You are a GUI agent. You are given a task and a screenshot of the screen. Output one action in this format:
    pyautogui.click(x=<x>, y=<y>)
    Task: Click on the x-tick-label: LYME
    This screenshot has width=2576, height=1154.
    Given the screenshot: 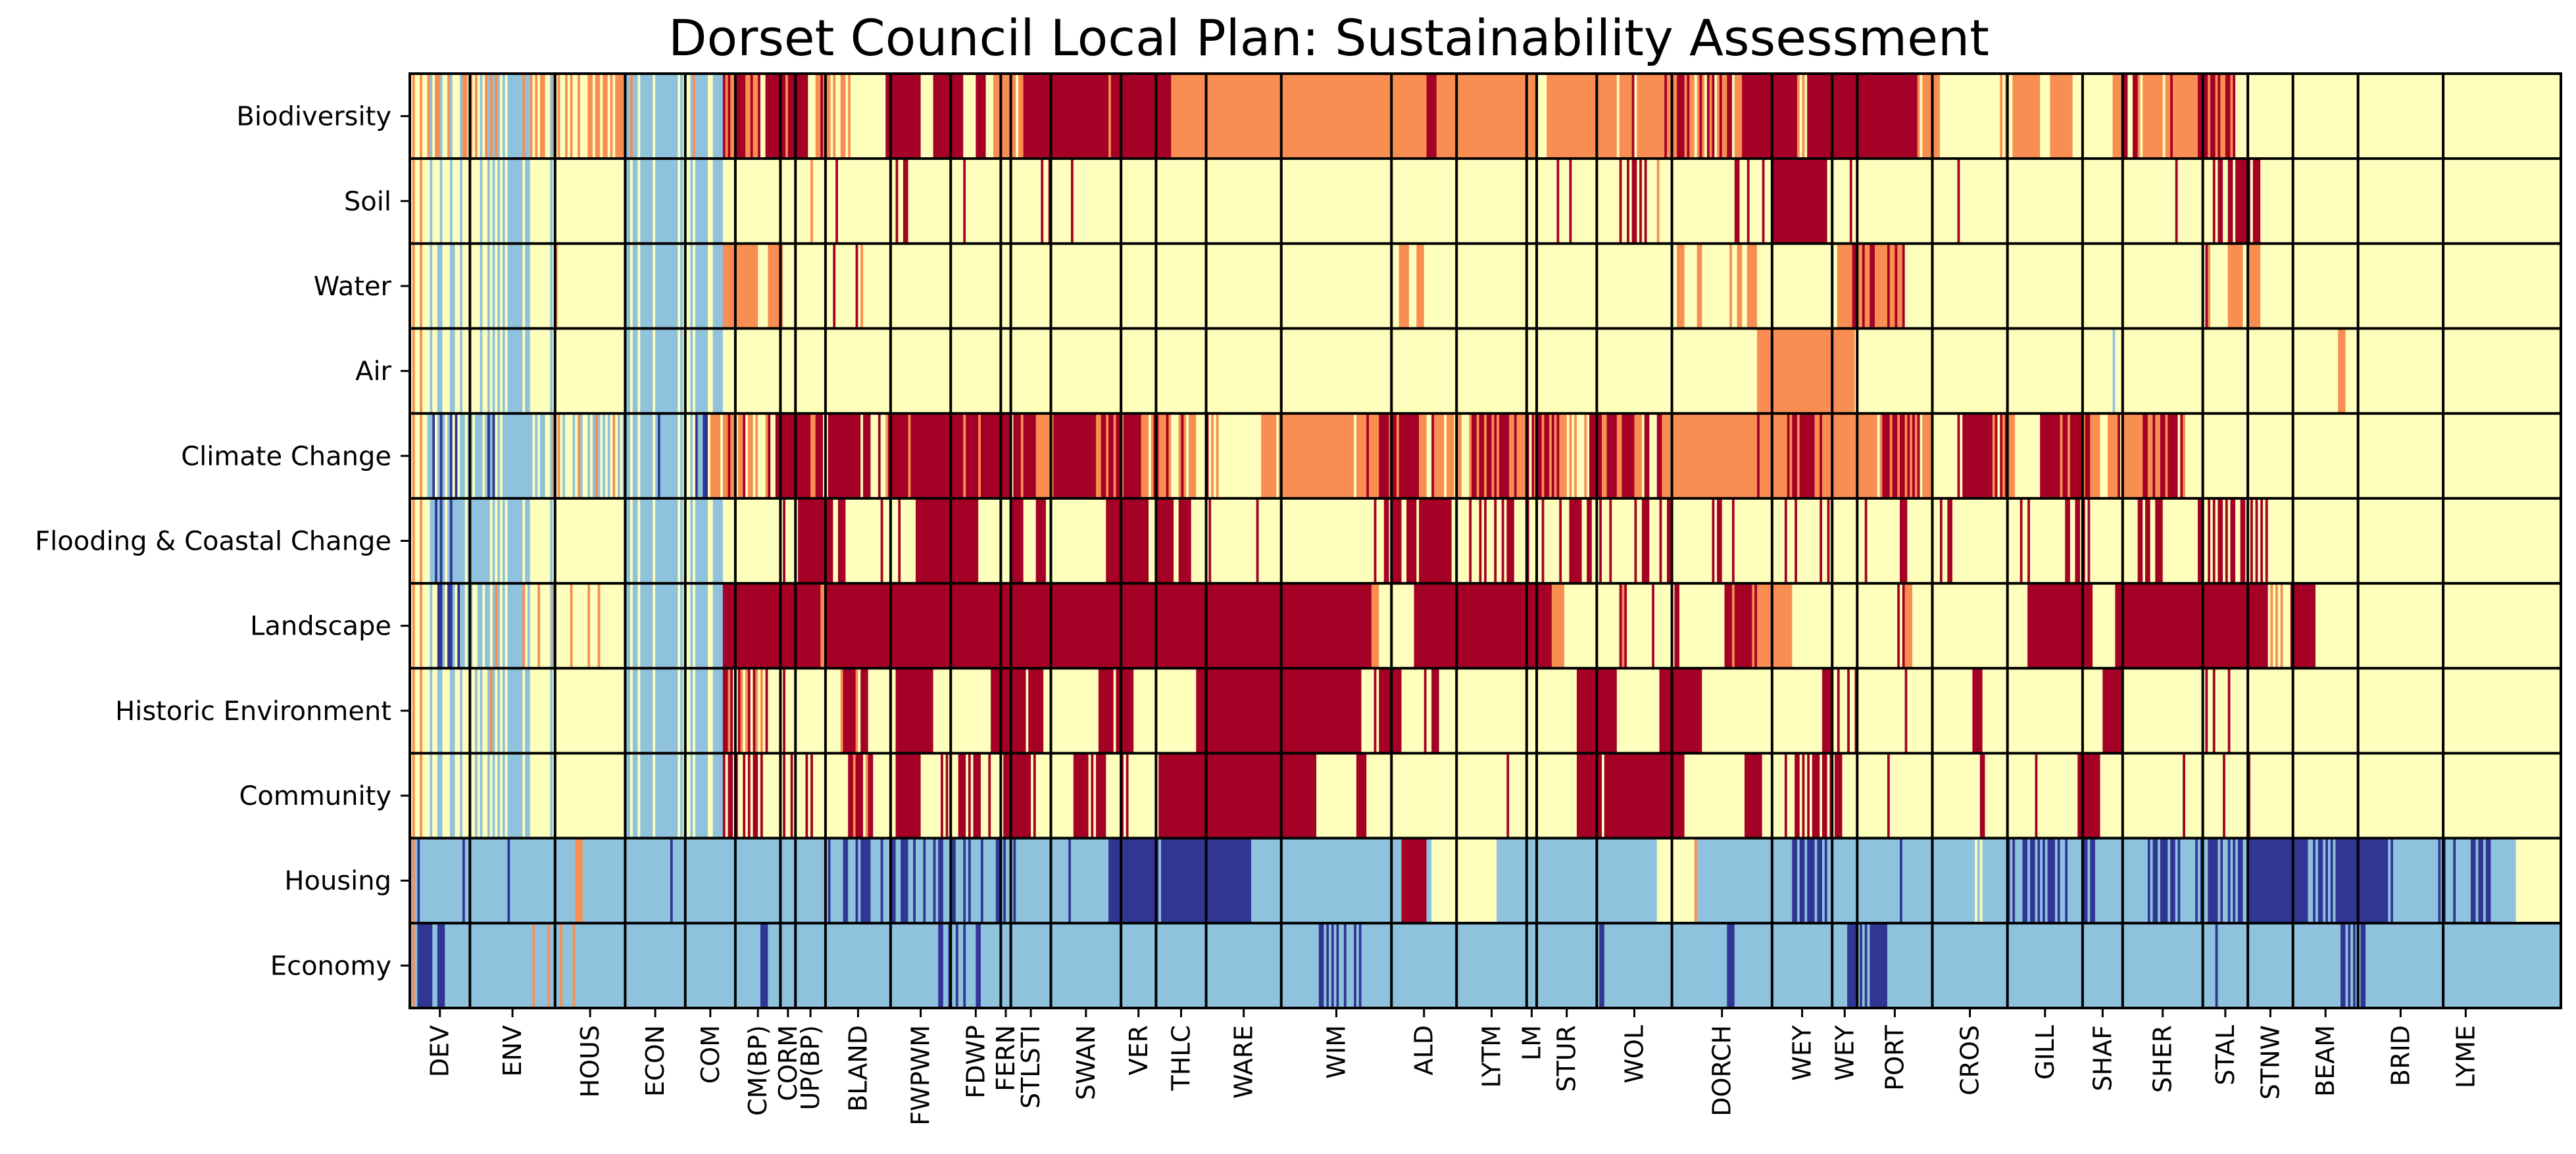 What is the action you would take?
    pyautogui.click(x=2465, y=1056)
    